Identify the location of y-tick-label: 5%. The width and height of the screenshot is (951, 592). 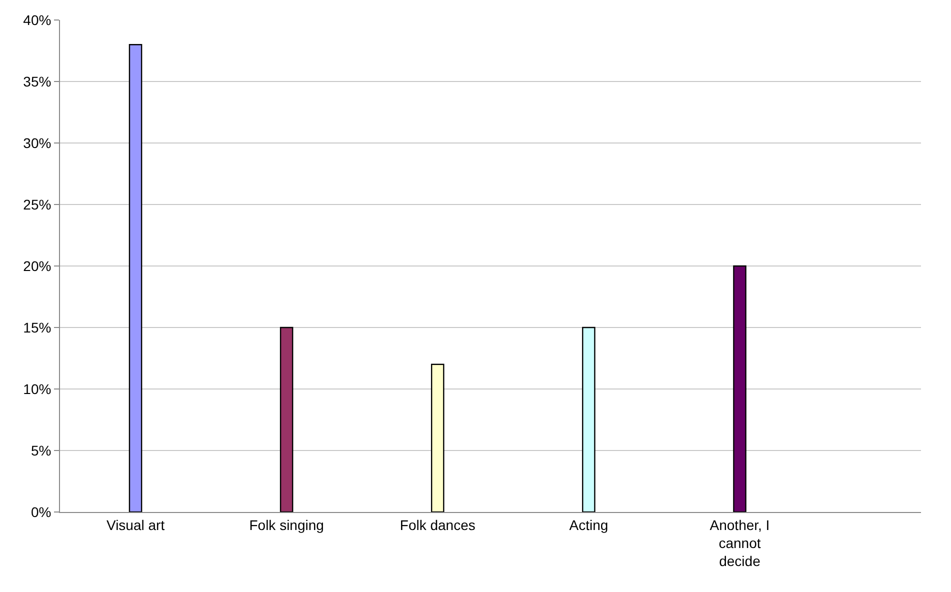
(41, 450).